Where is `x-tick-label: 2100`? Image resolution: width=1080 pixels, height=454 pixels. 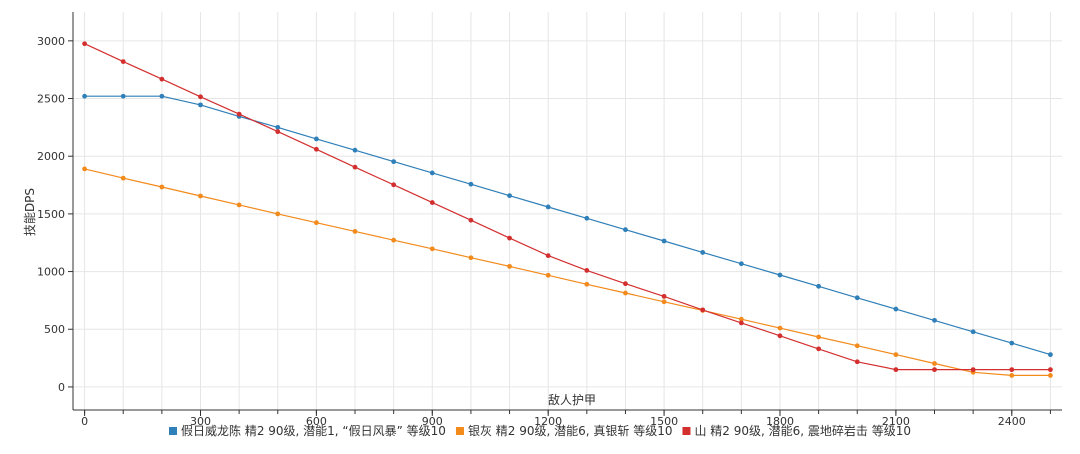 x-tick-label: 2100 is located at coordinates (896, 421).